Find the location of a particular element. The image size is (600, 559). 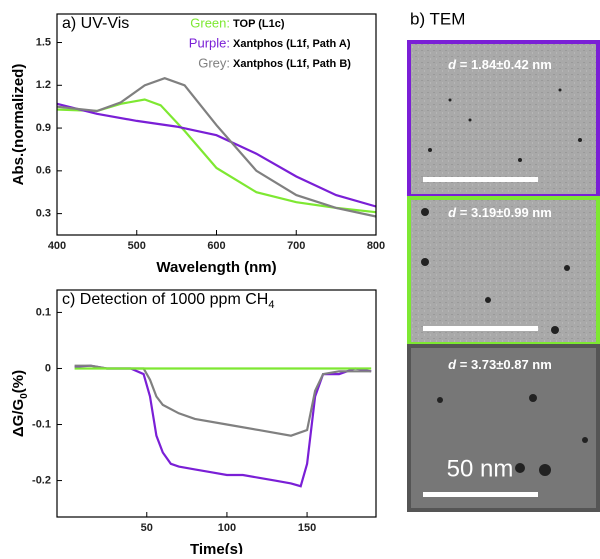

size-label: d = 3.19±0.99 nm is located at coordinates (500, 212).